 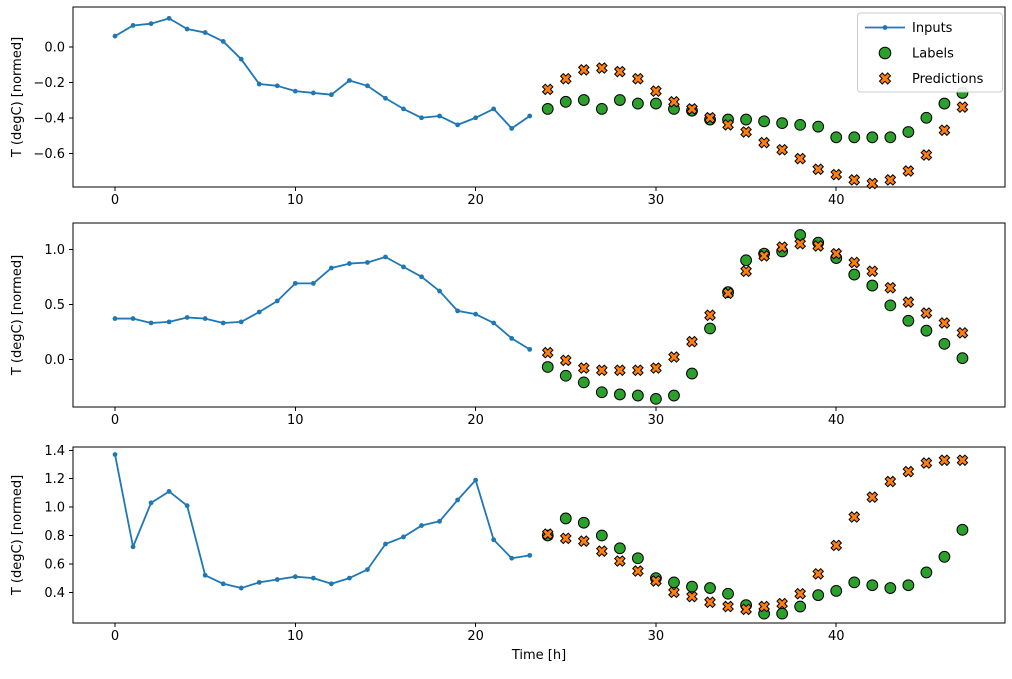 I want to click on y-axis-label: T (degC) [normed], so click(x=17, y=535).